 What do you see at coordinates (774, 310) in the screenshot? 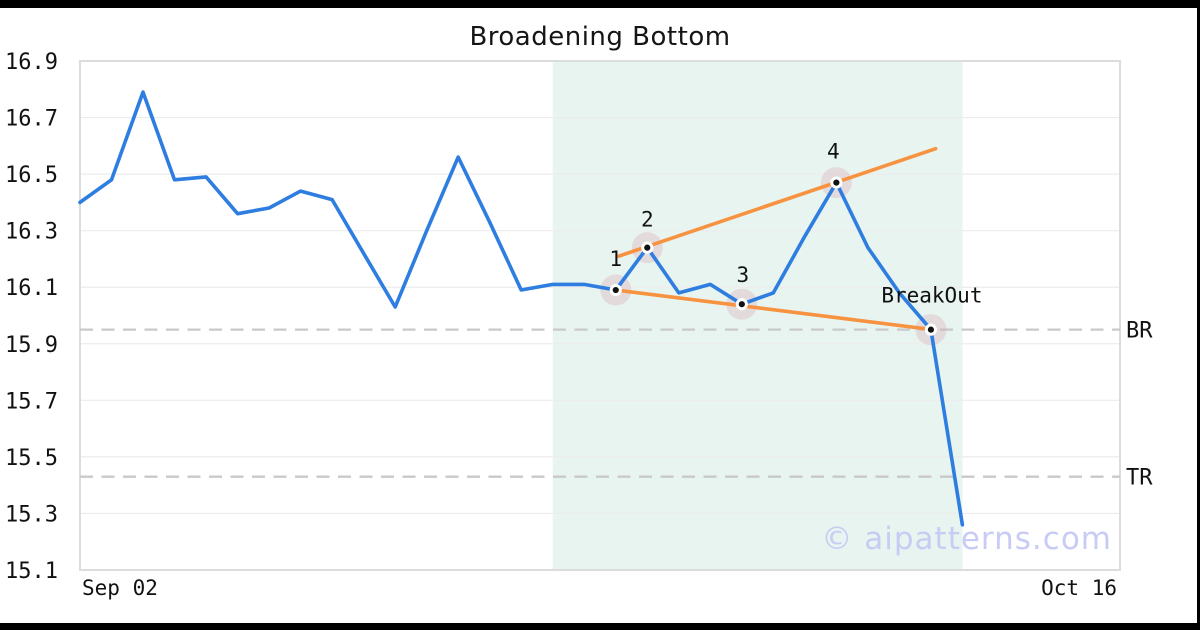
I see `lower-broadening-line` at bounding box center [774, 310].